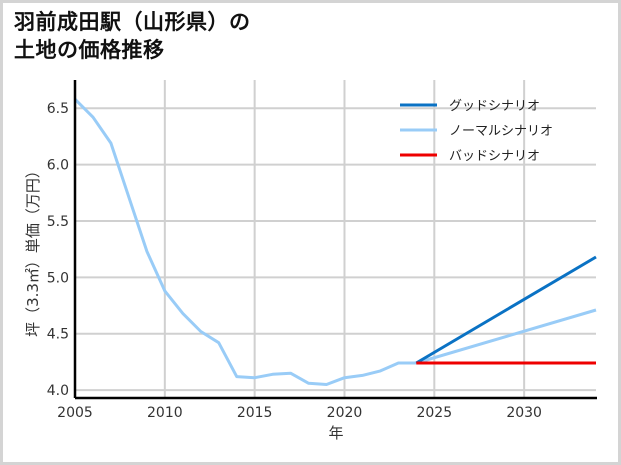 The width and height of the screenshot is (621, 465). What do you see at coordinates (132, 36) in the screenshot?
I see `chart-title: 羽前成田駅（山形県）の 土地の価格推移` at bounding box center [132, 36].